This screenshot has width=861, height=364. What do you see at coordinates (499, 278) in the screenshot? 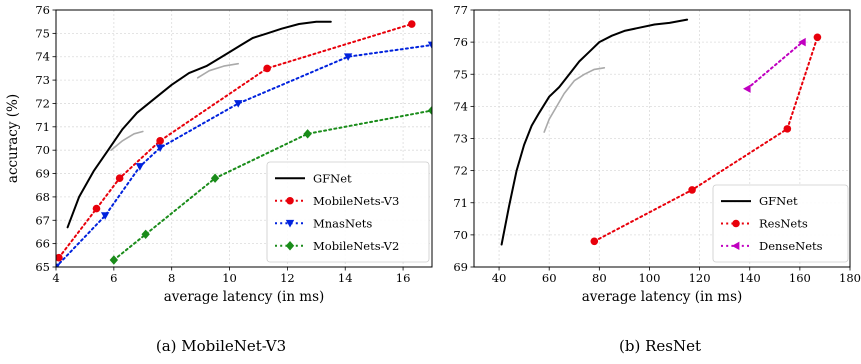
I see `x-tick-label: 40` at bounding box center [499, 278].